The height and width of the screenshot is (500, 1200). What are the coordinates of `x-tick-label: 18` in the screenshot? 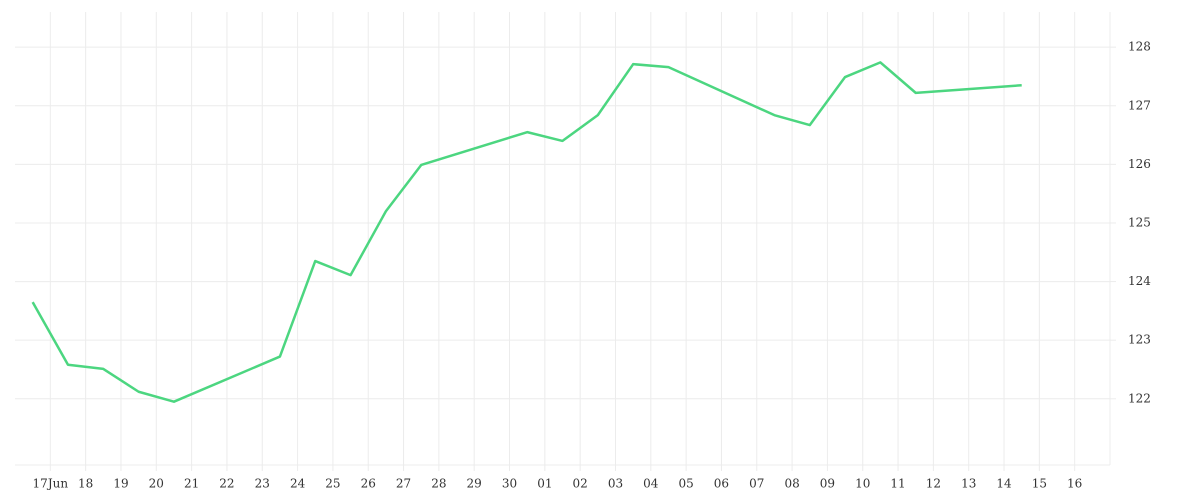 It's located at (85, 484).